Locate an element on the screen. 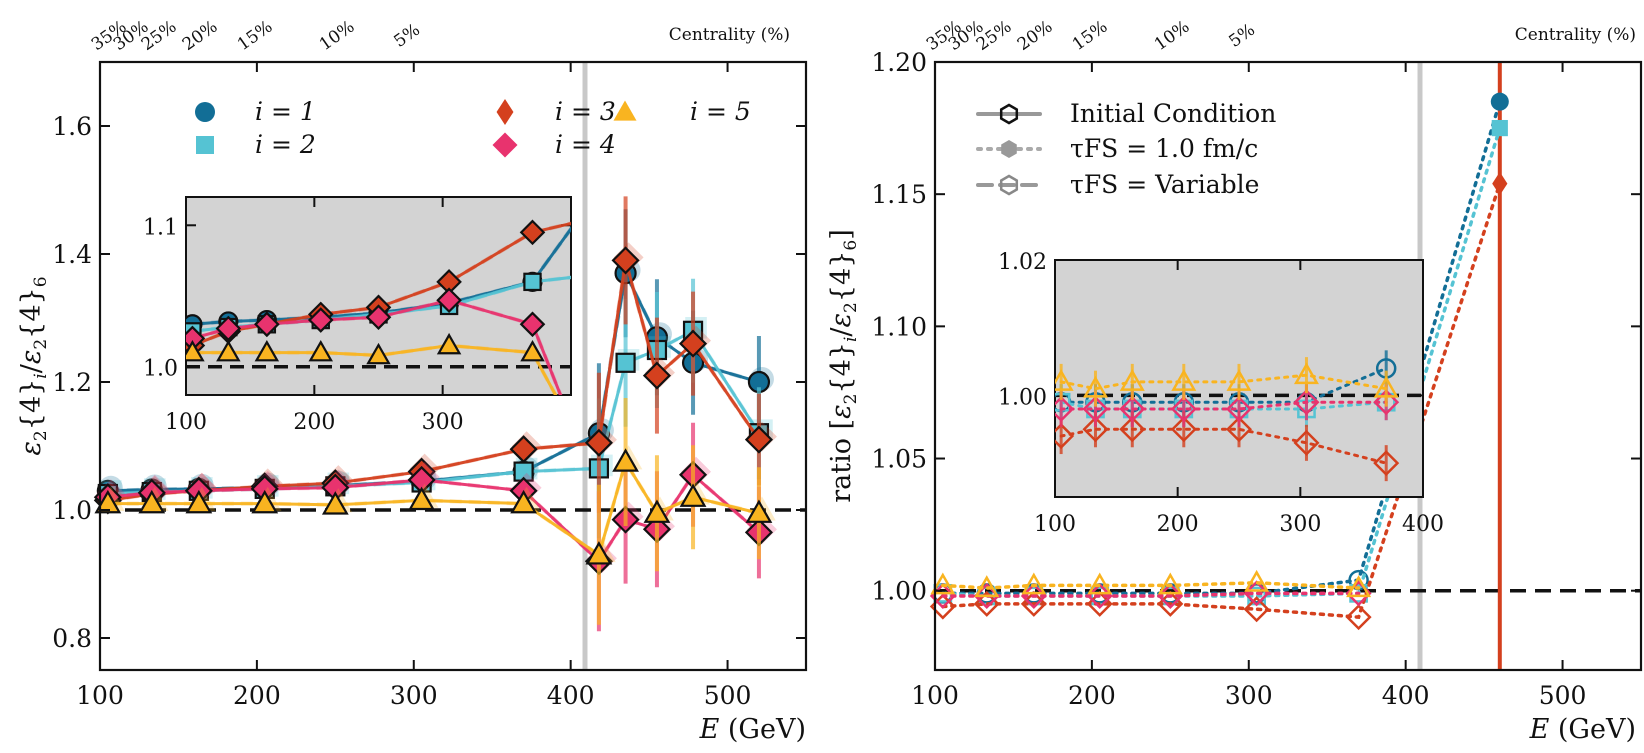 This screenshot has height=753, width=1644. left-x-tick-label: 400 is located at coordinates (571, 695).